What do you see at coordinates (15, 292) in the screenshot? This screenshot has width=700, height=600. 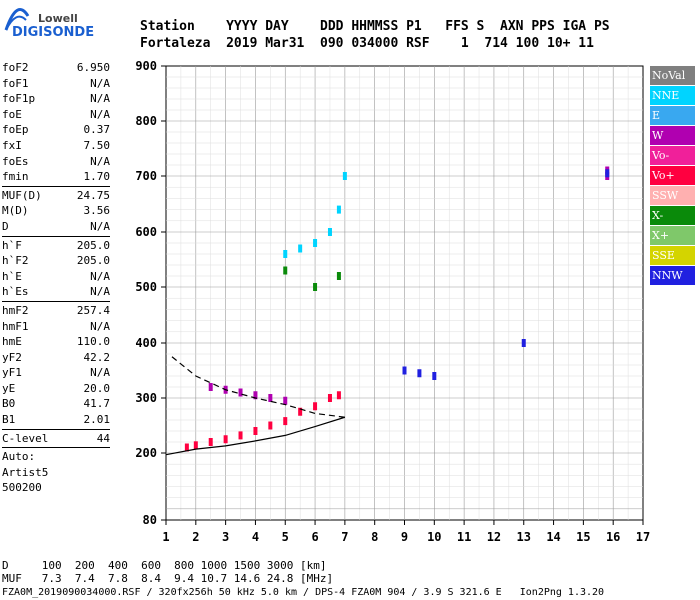 I see `param-name: h`Es` at bounding box center [15, 292].